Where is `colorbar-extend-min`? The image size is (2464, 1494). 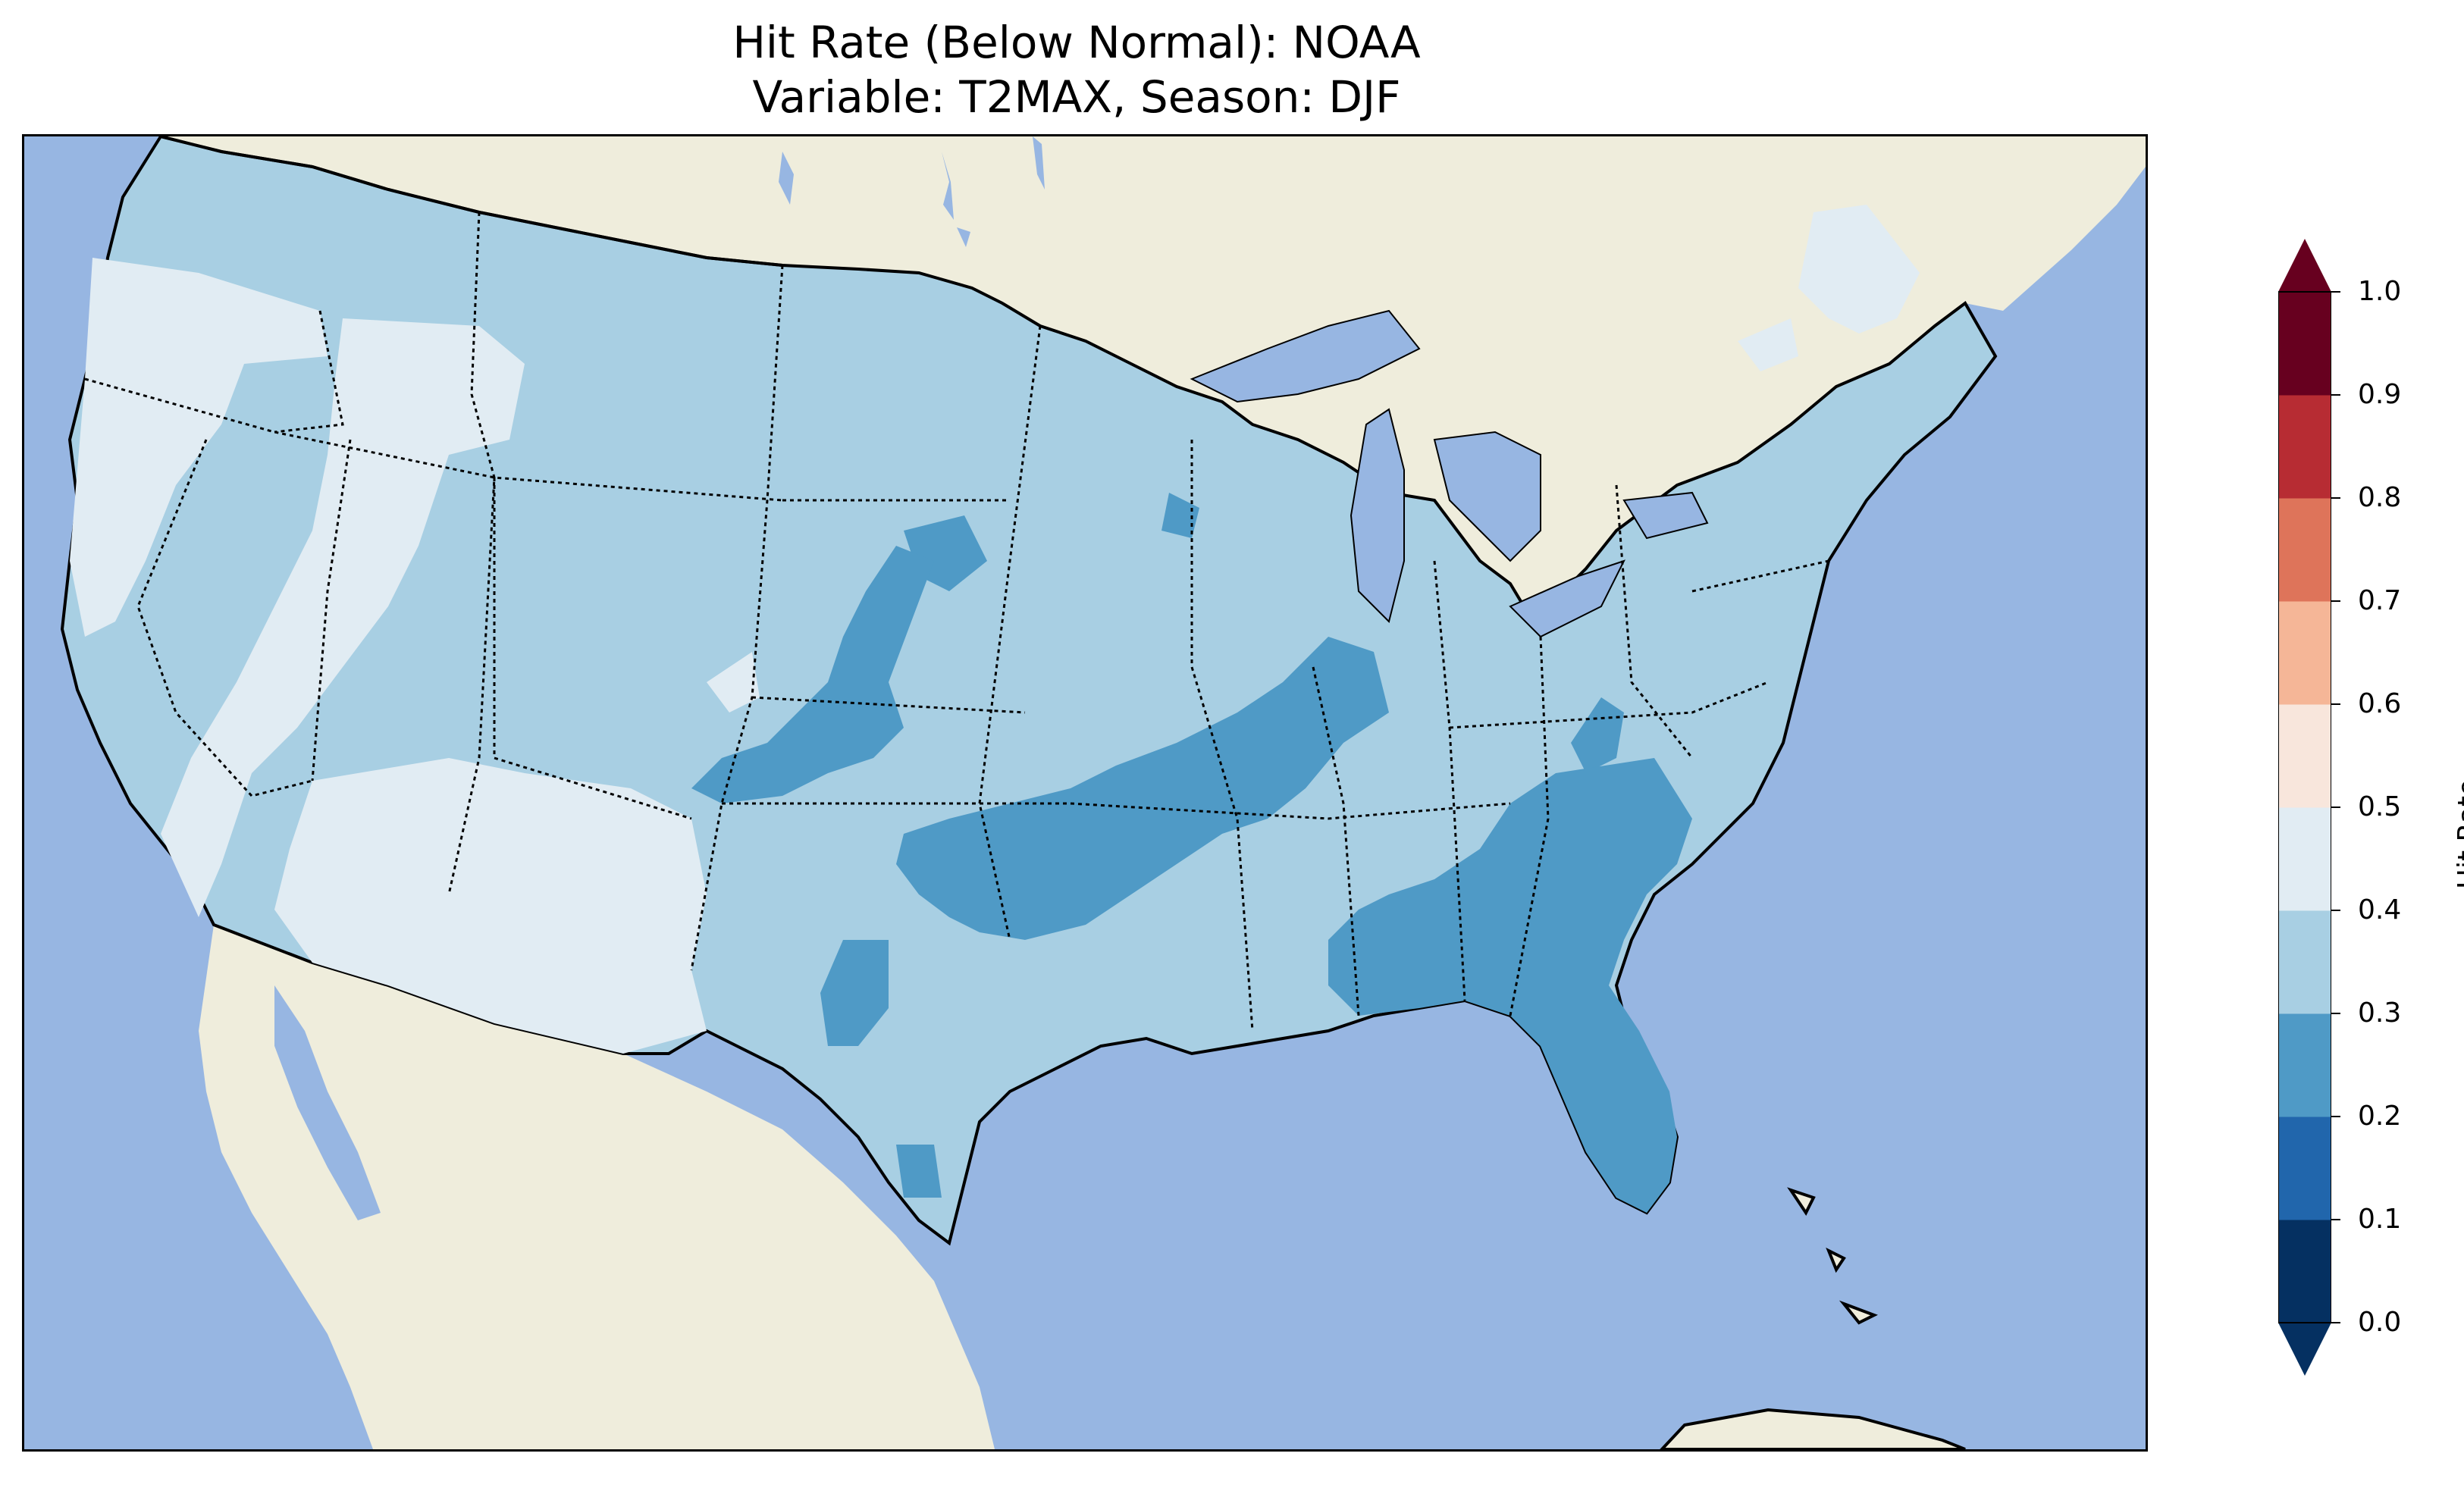 colorbar-extend-min is located at coordinates (2304, 1349).